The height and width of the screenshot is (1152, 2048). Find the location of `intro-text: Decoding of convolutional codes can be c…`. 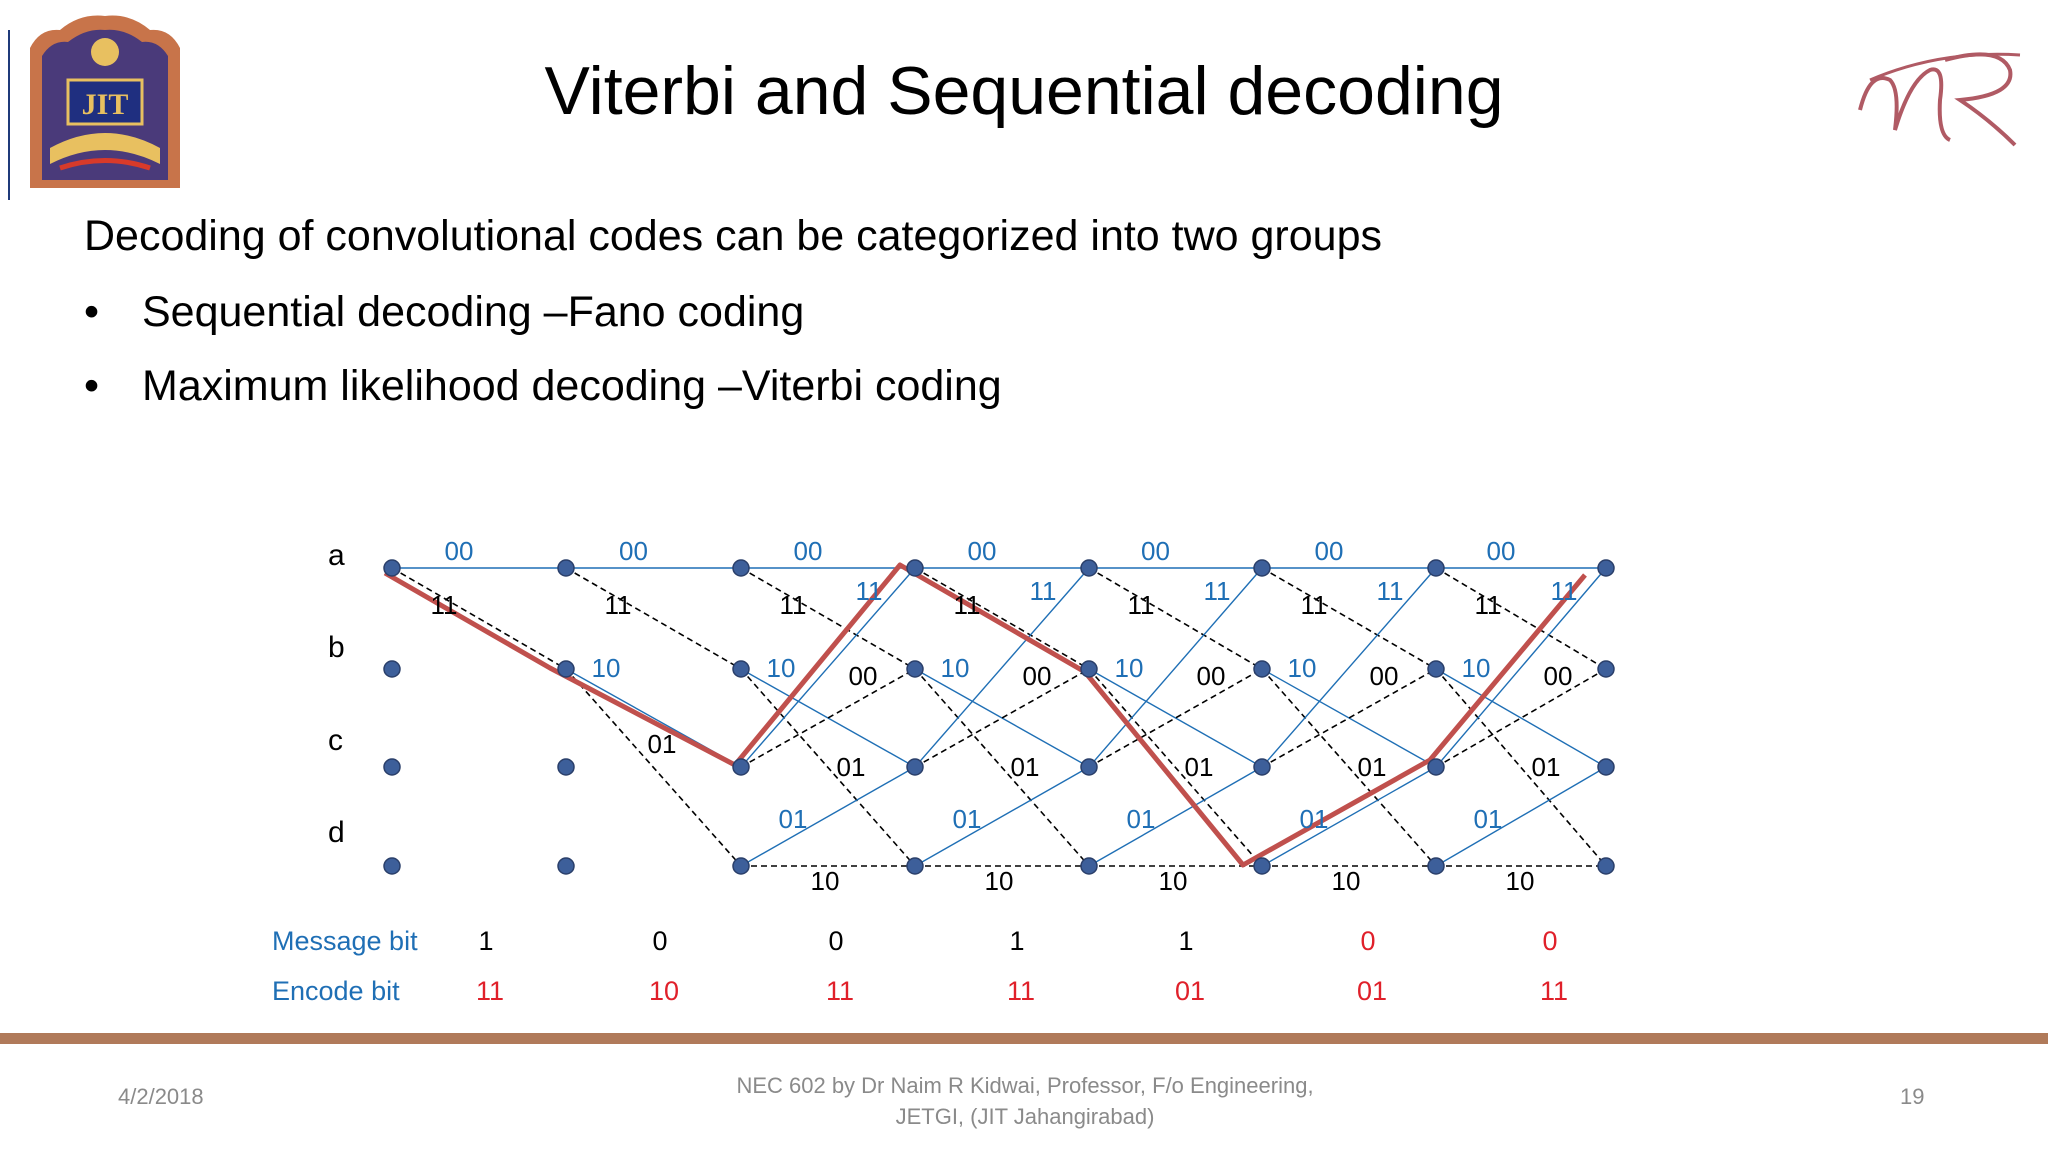

intro-text: Decoding of convolutional codes can be c… is located at coordinates (733, 236).